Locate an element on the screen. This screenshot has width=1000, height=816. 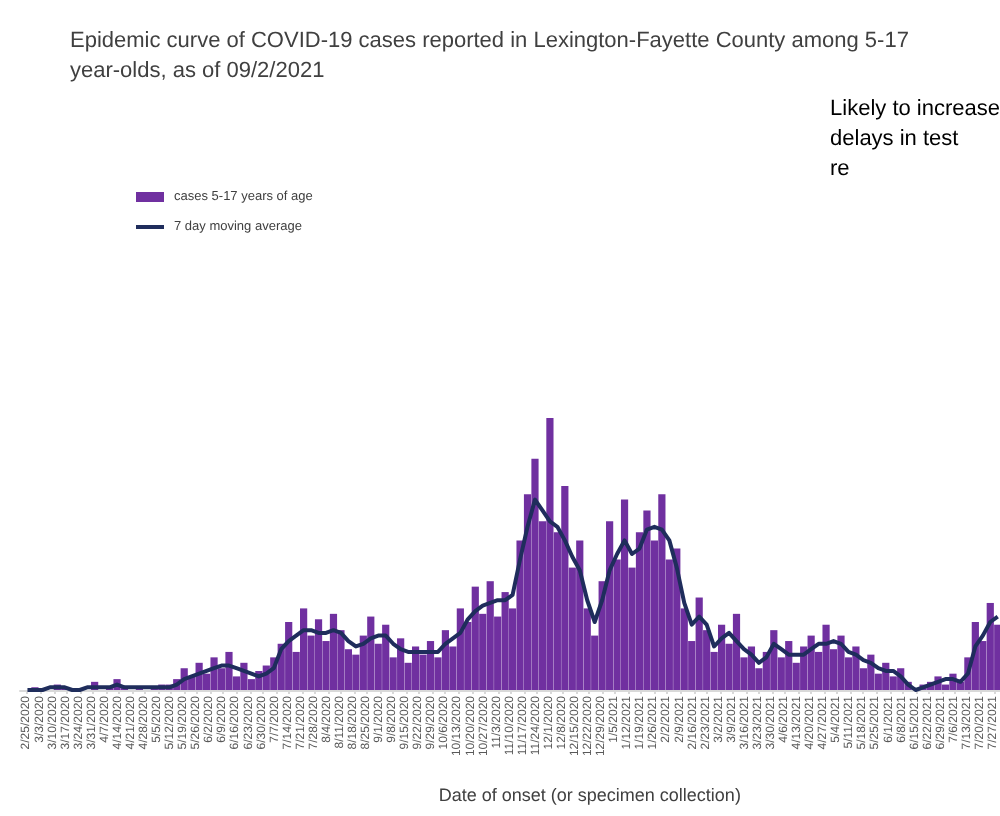
x-axis-title: Date of onset (or specimen collection) is located at coordinates (589, 795).